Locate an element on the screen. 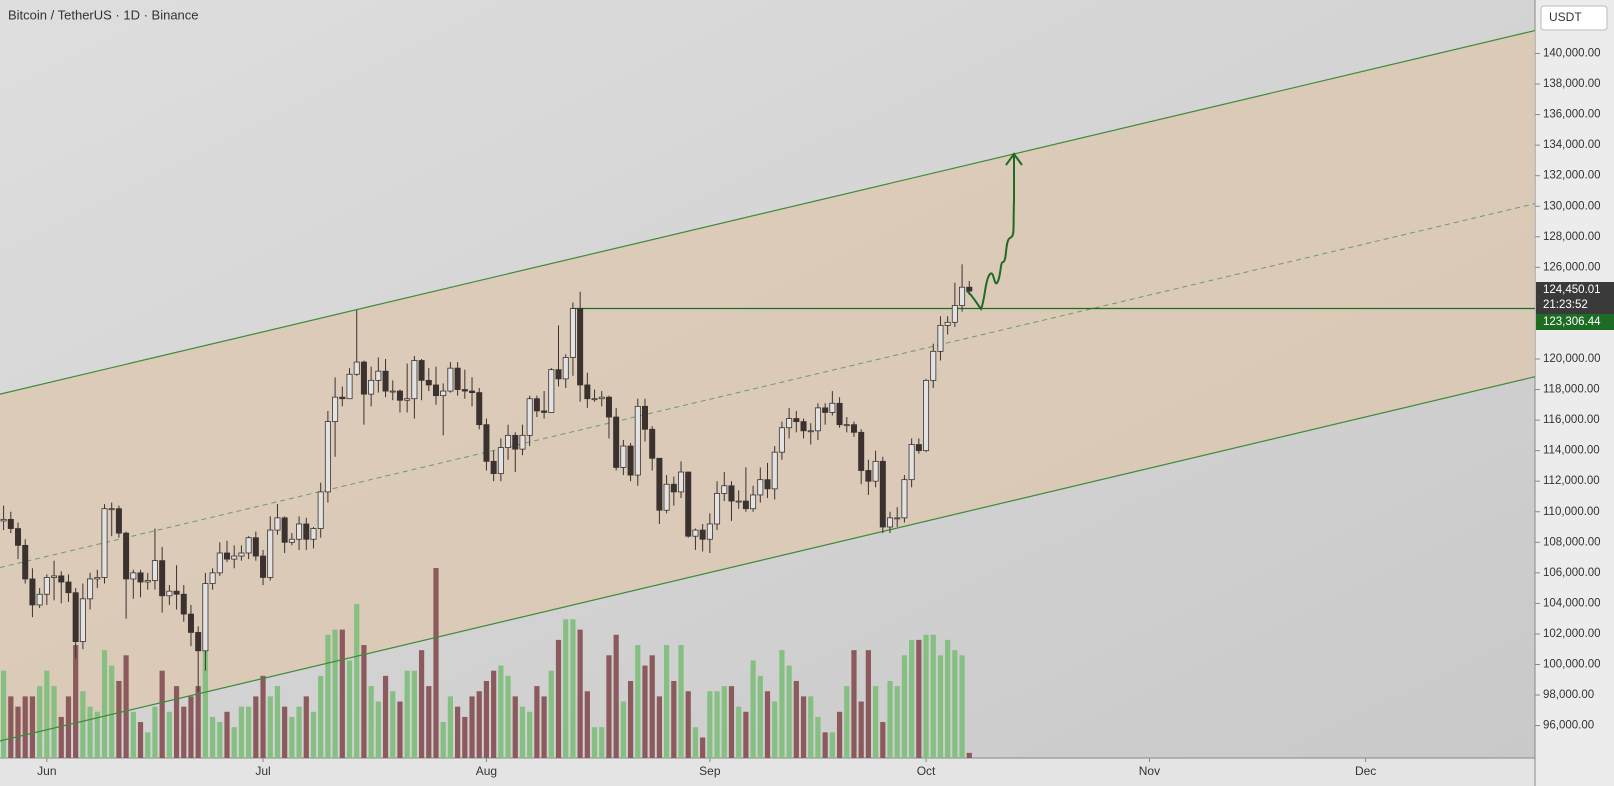 The height and width of the screenshot is (786, 1614). price-axis-background is located at coordinates (1574, 393).